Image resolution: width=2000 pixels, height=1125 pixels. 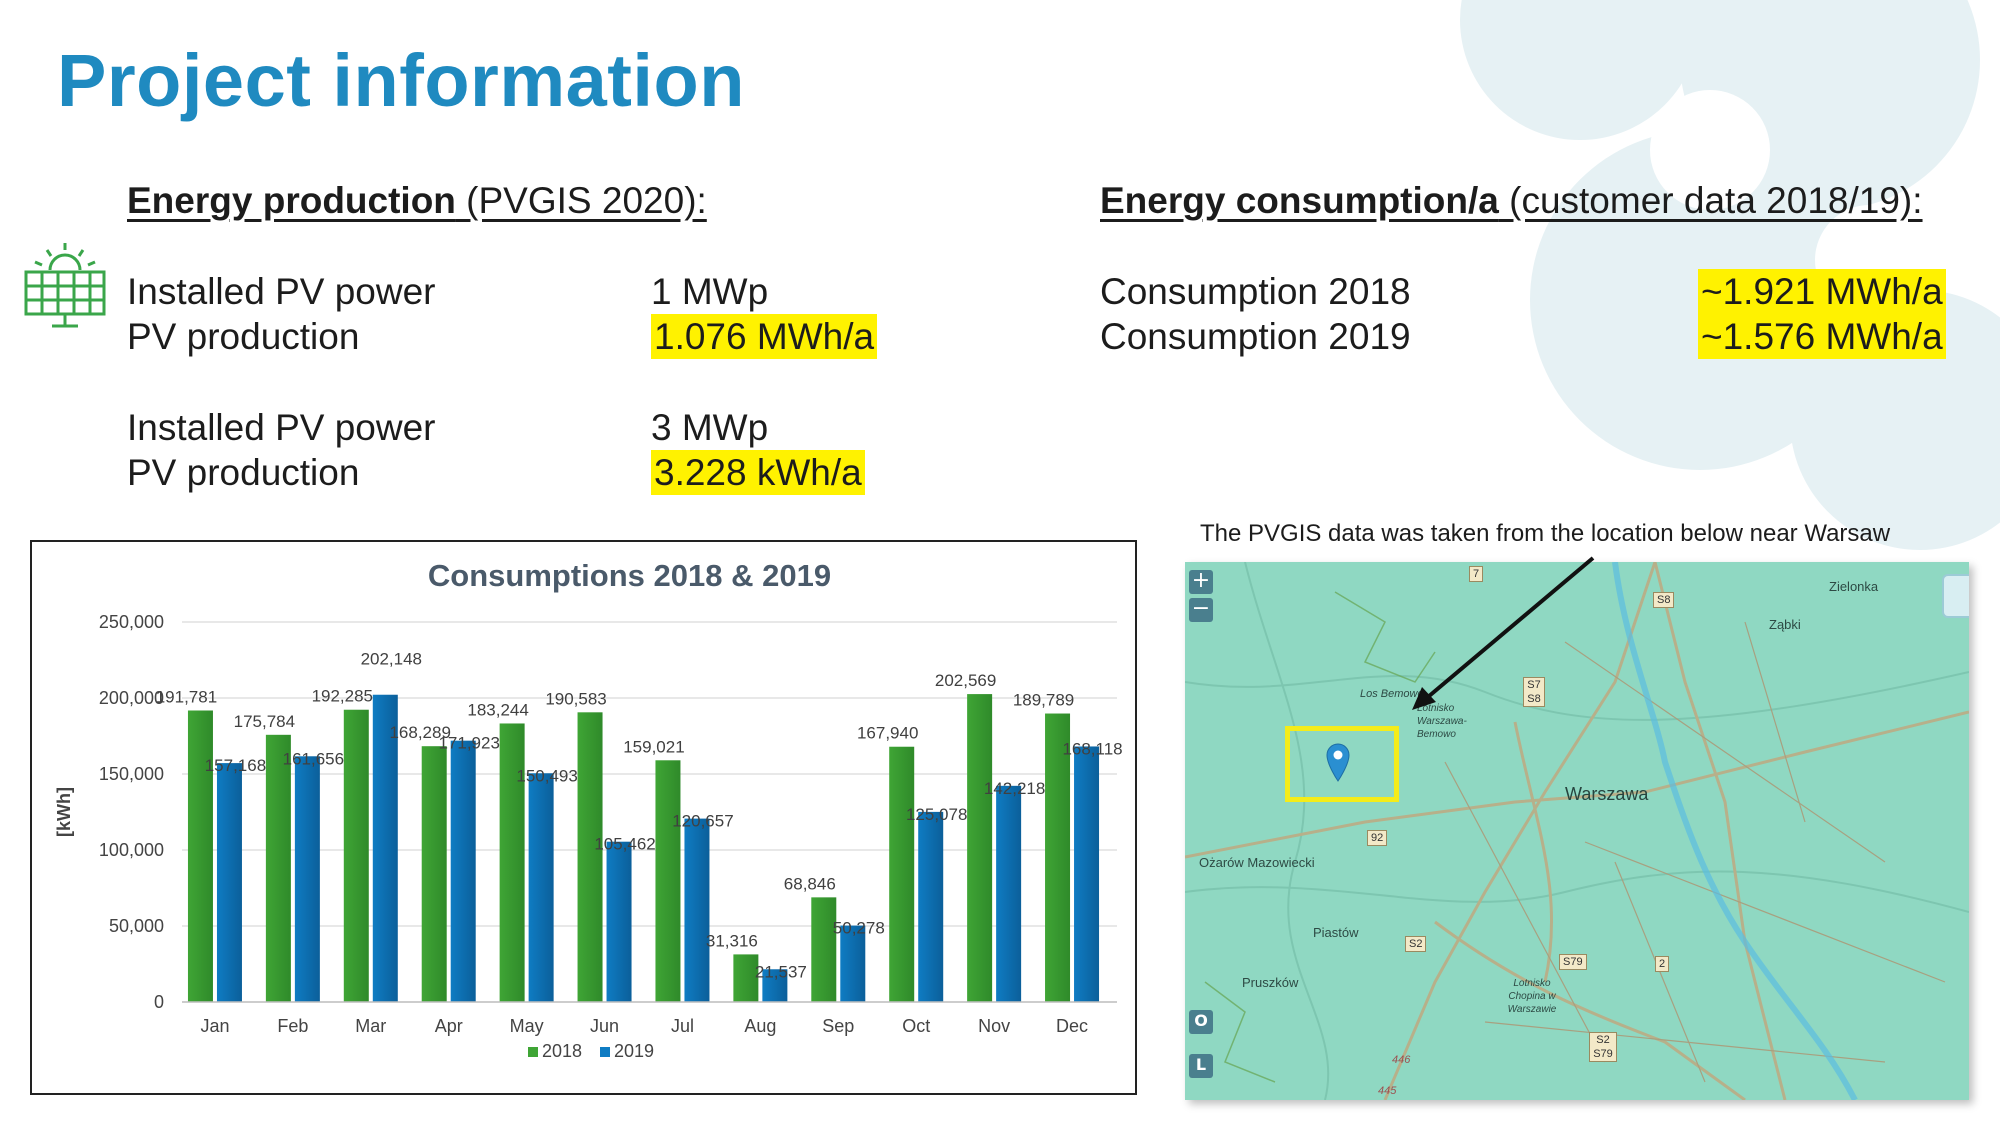 I want to click on place-label-los-bemowo: Los Bemowo, so click(x=1392, y=694).